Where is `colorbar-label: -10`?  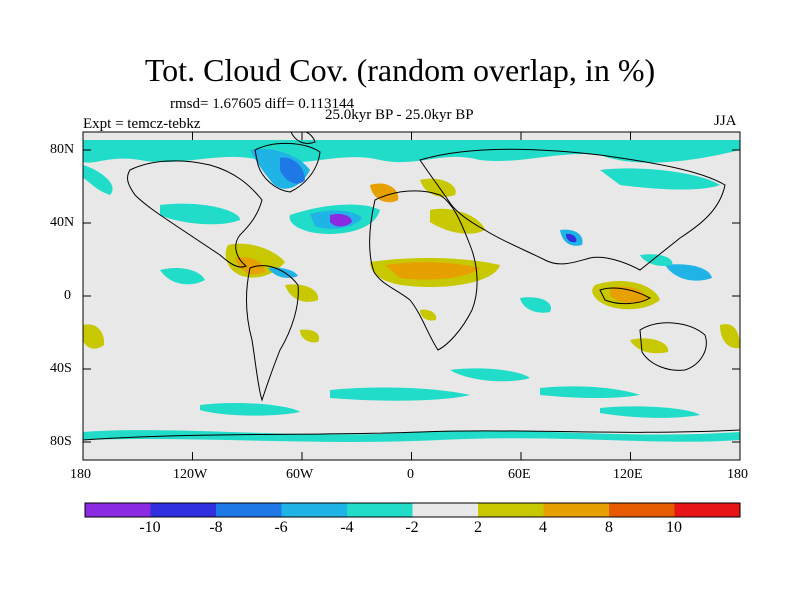 colorbar-label: -10 is located at coordinates (150, 527).